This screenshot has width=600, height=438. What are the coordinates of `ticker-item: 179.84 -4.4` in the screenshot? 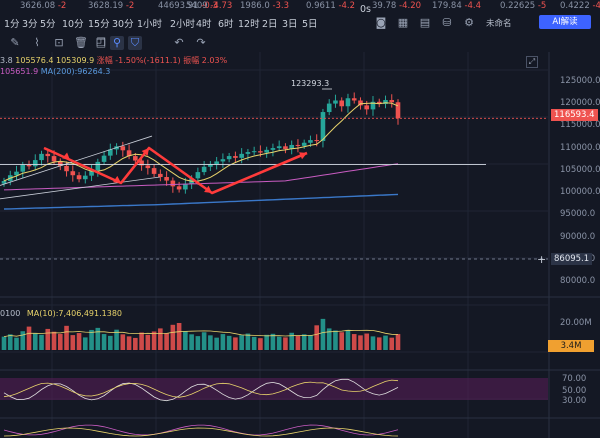 It's located at (456, 6).